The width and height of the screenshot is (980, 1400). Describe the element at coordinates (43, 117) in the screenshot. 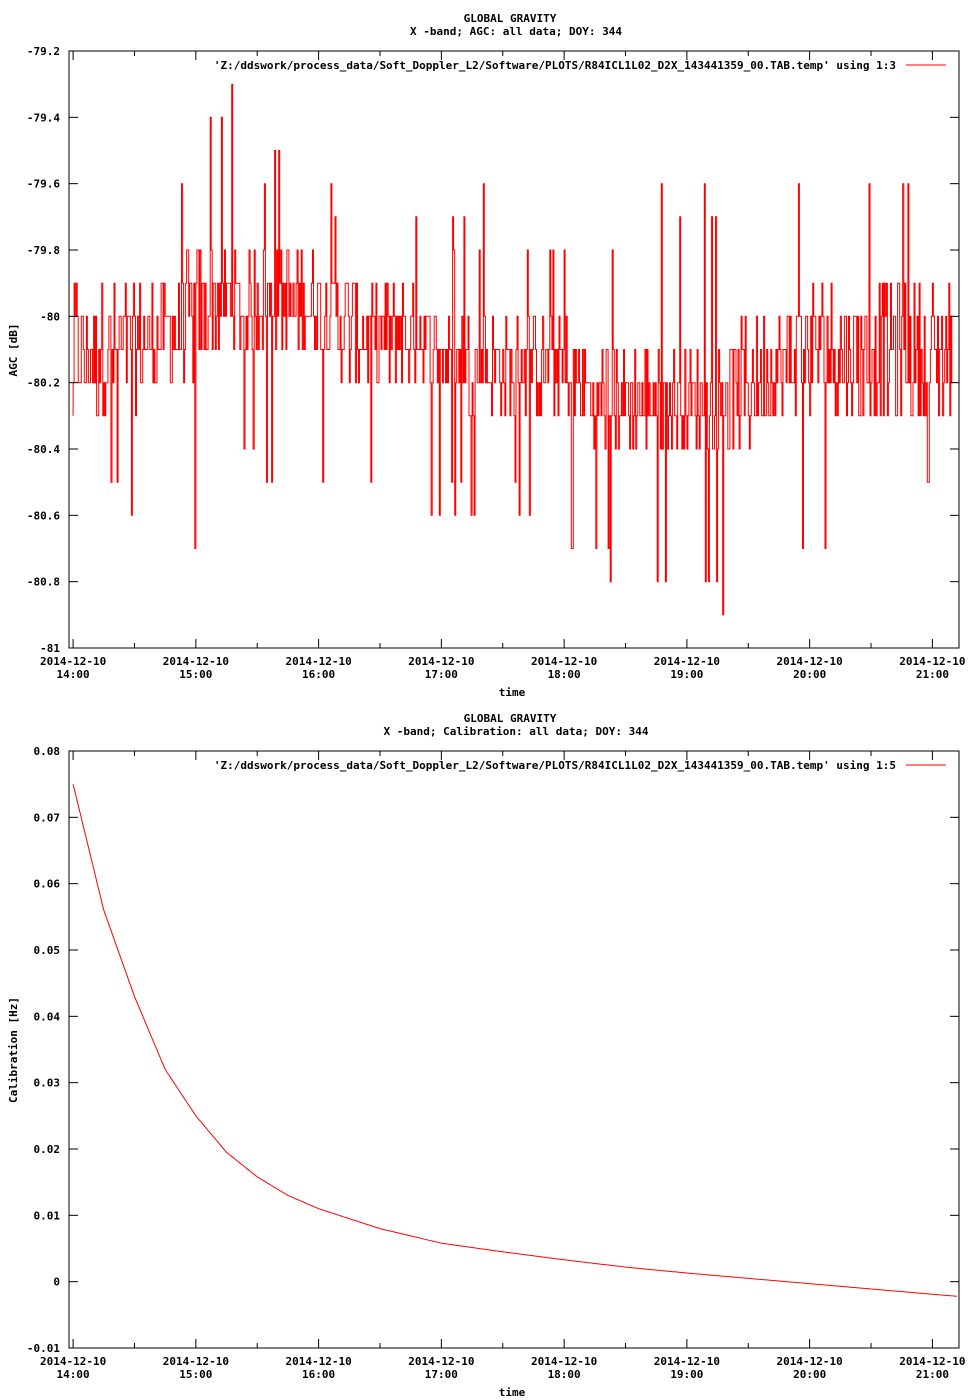

I see `y-tick-label: -79.4` at that location.